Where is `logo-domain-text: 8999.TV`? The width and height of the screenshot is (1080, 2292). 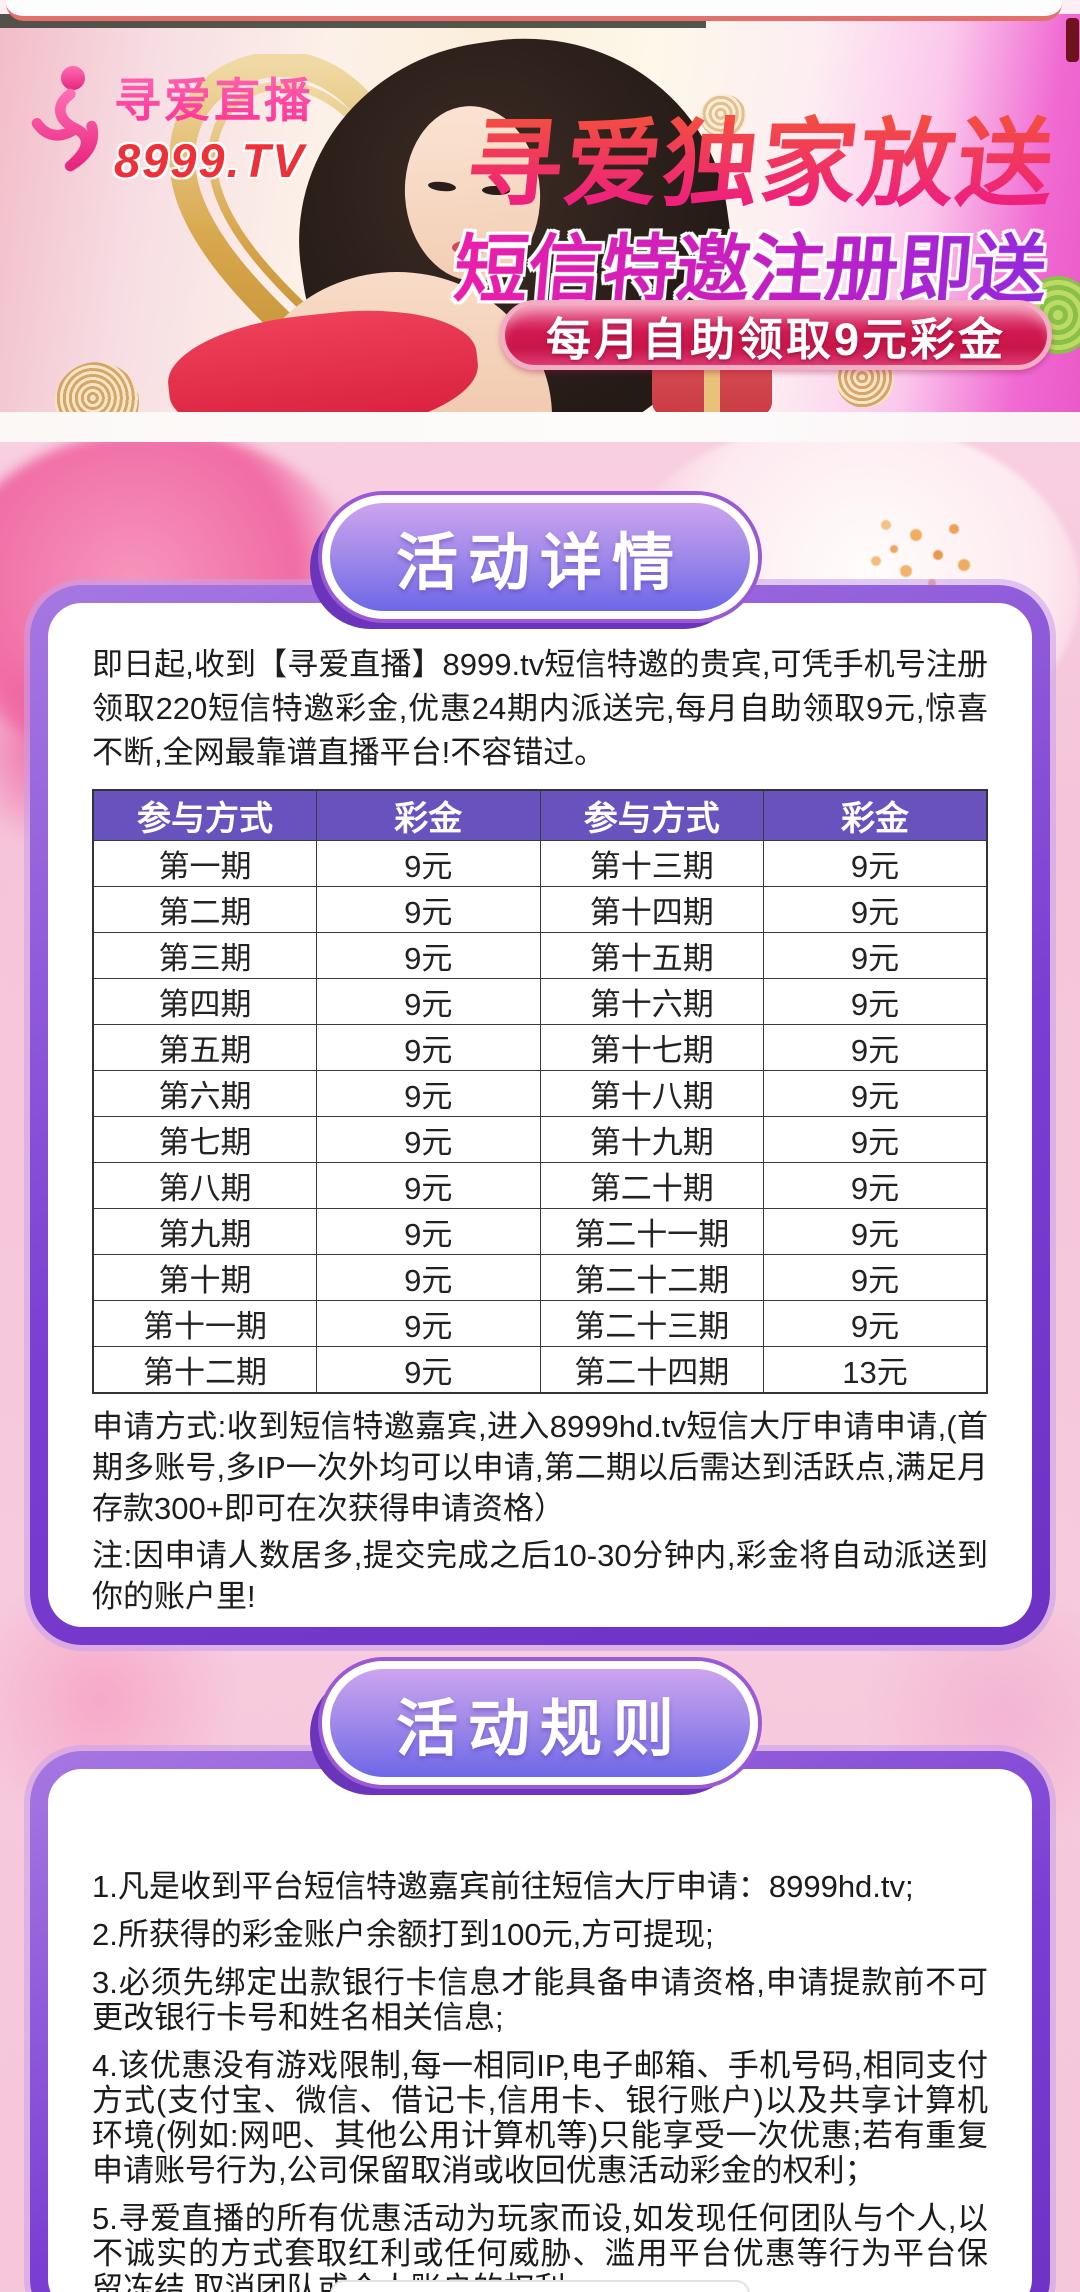 logo-domain-text: 8999.TV is located at coordinates (210, 160).